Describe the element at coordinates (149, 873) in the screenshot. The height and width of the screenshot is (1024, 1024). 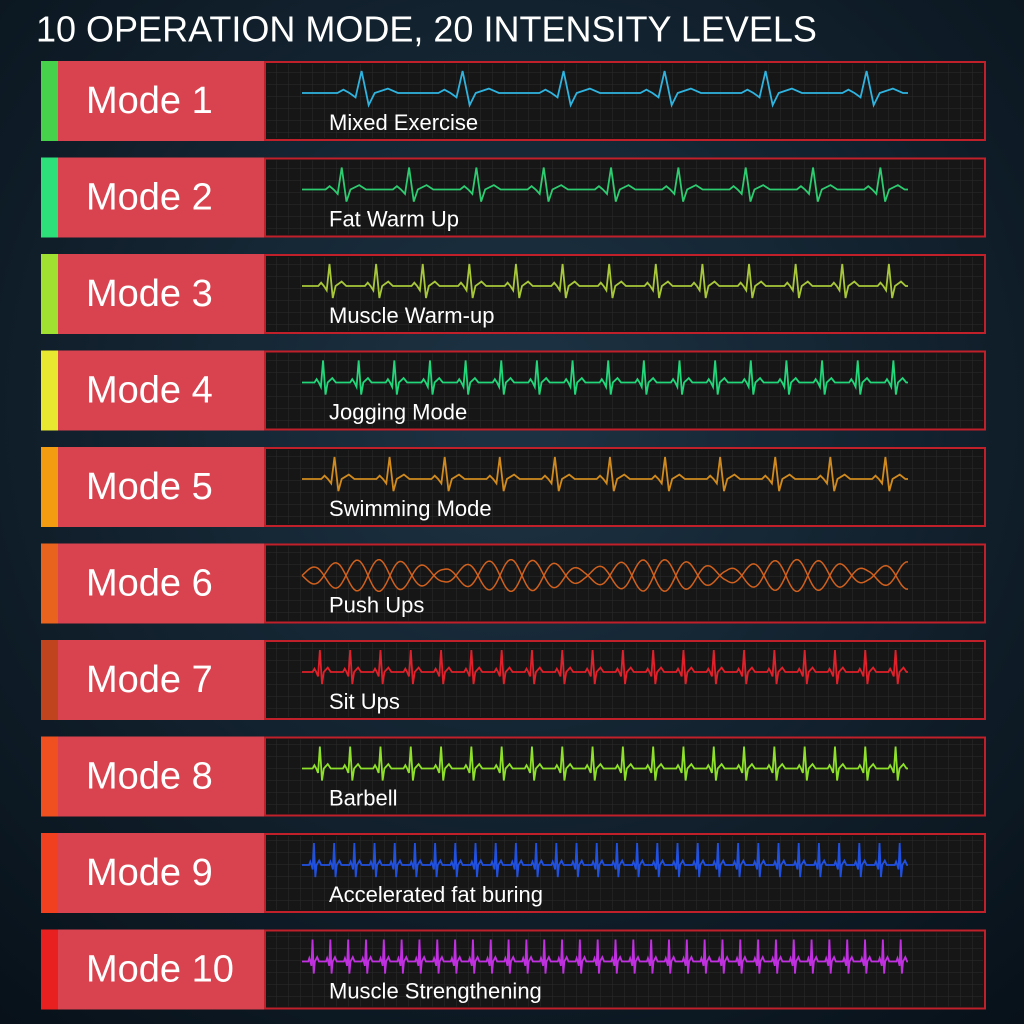
I see `mode-label: Mode 9` at that location.